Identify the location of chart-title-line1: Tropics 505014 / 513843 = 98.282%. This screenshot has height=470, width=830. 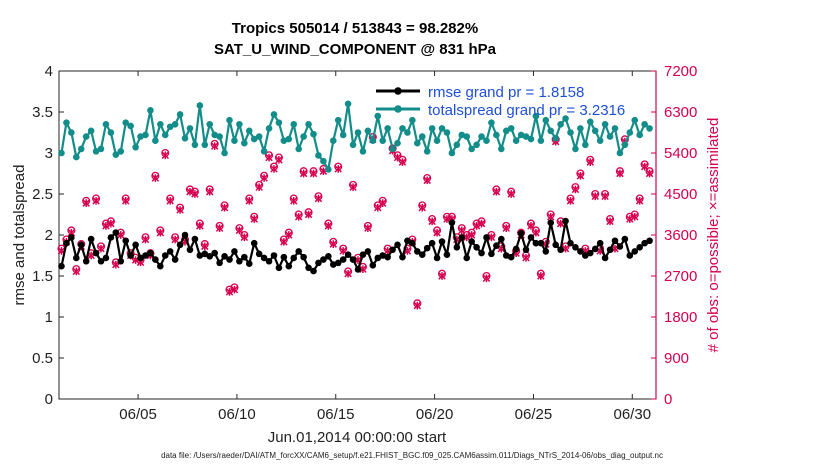
(355, 28).